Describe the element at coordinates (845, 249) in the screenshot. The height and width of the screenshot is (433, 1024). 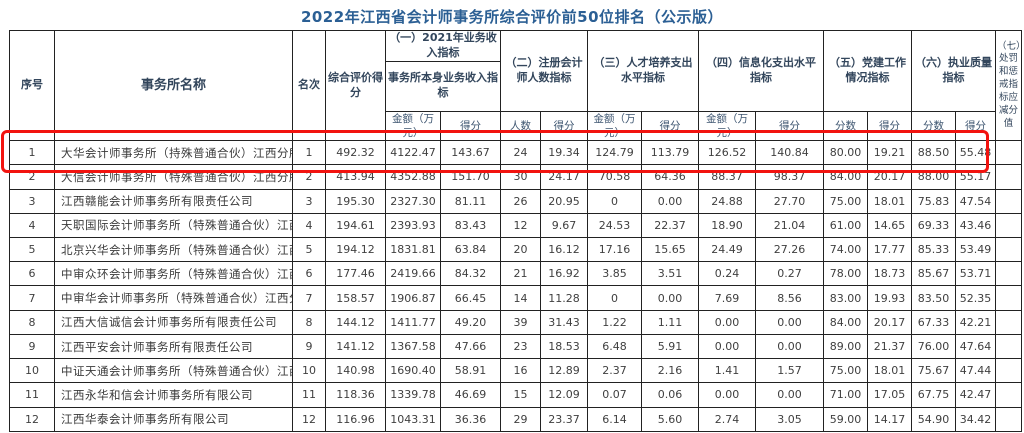
I see `cell-party-points: 74.00` at that location.